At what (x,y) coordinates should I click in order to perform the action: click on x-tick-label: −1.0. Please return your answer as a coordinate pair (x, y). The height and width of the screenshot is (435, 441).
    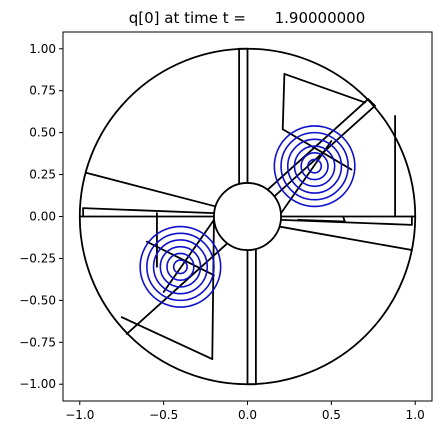
    Looking at the image, I should click on (79, 415).